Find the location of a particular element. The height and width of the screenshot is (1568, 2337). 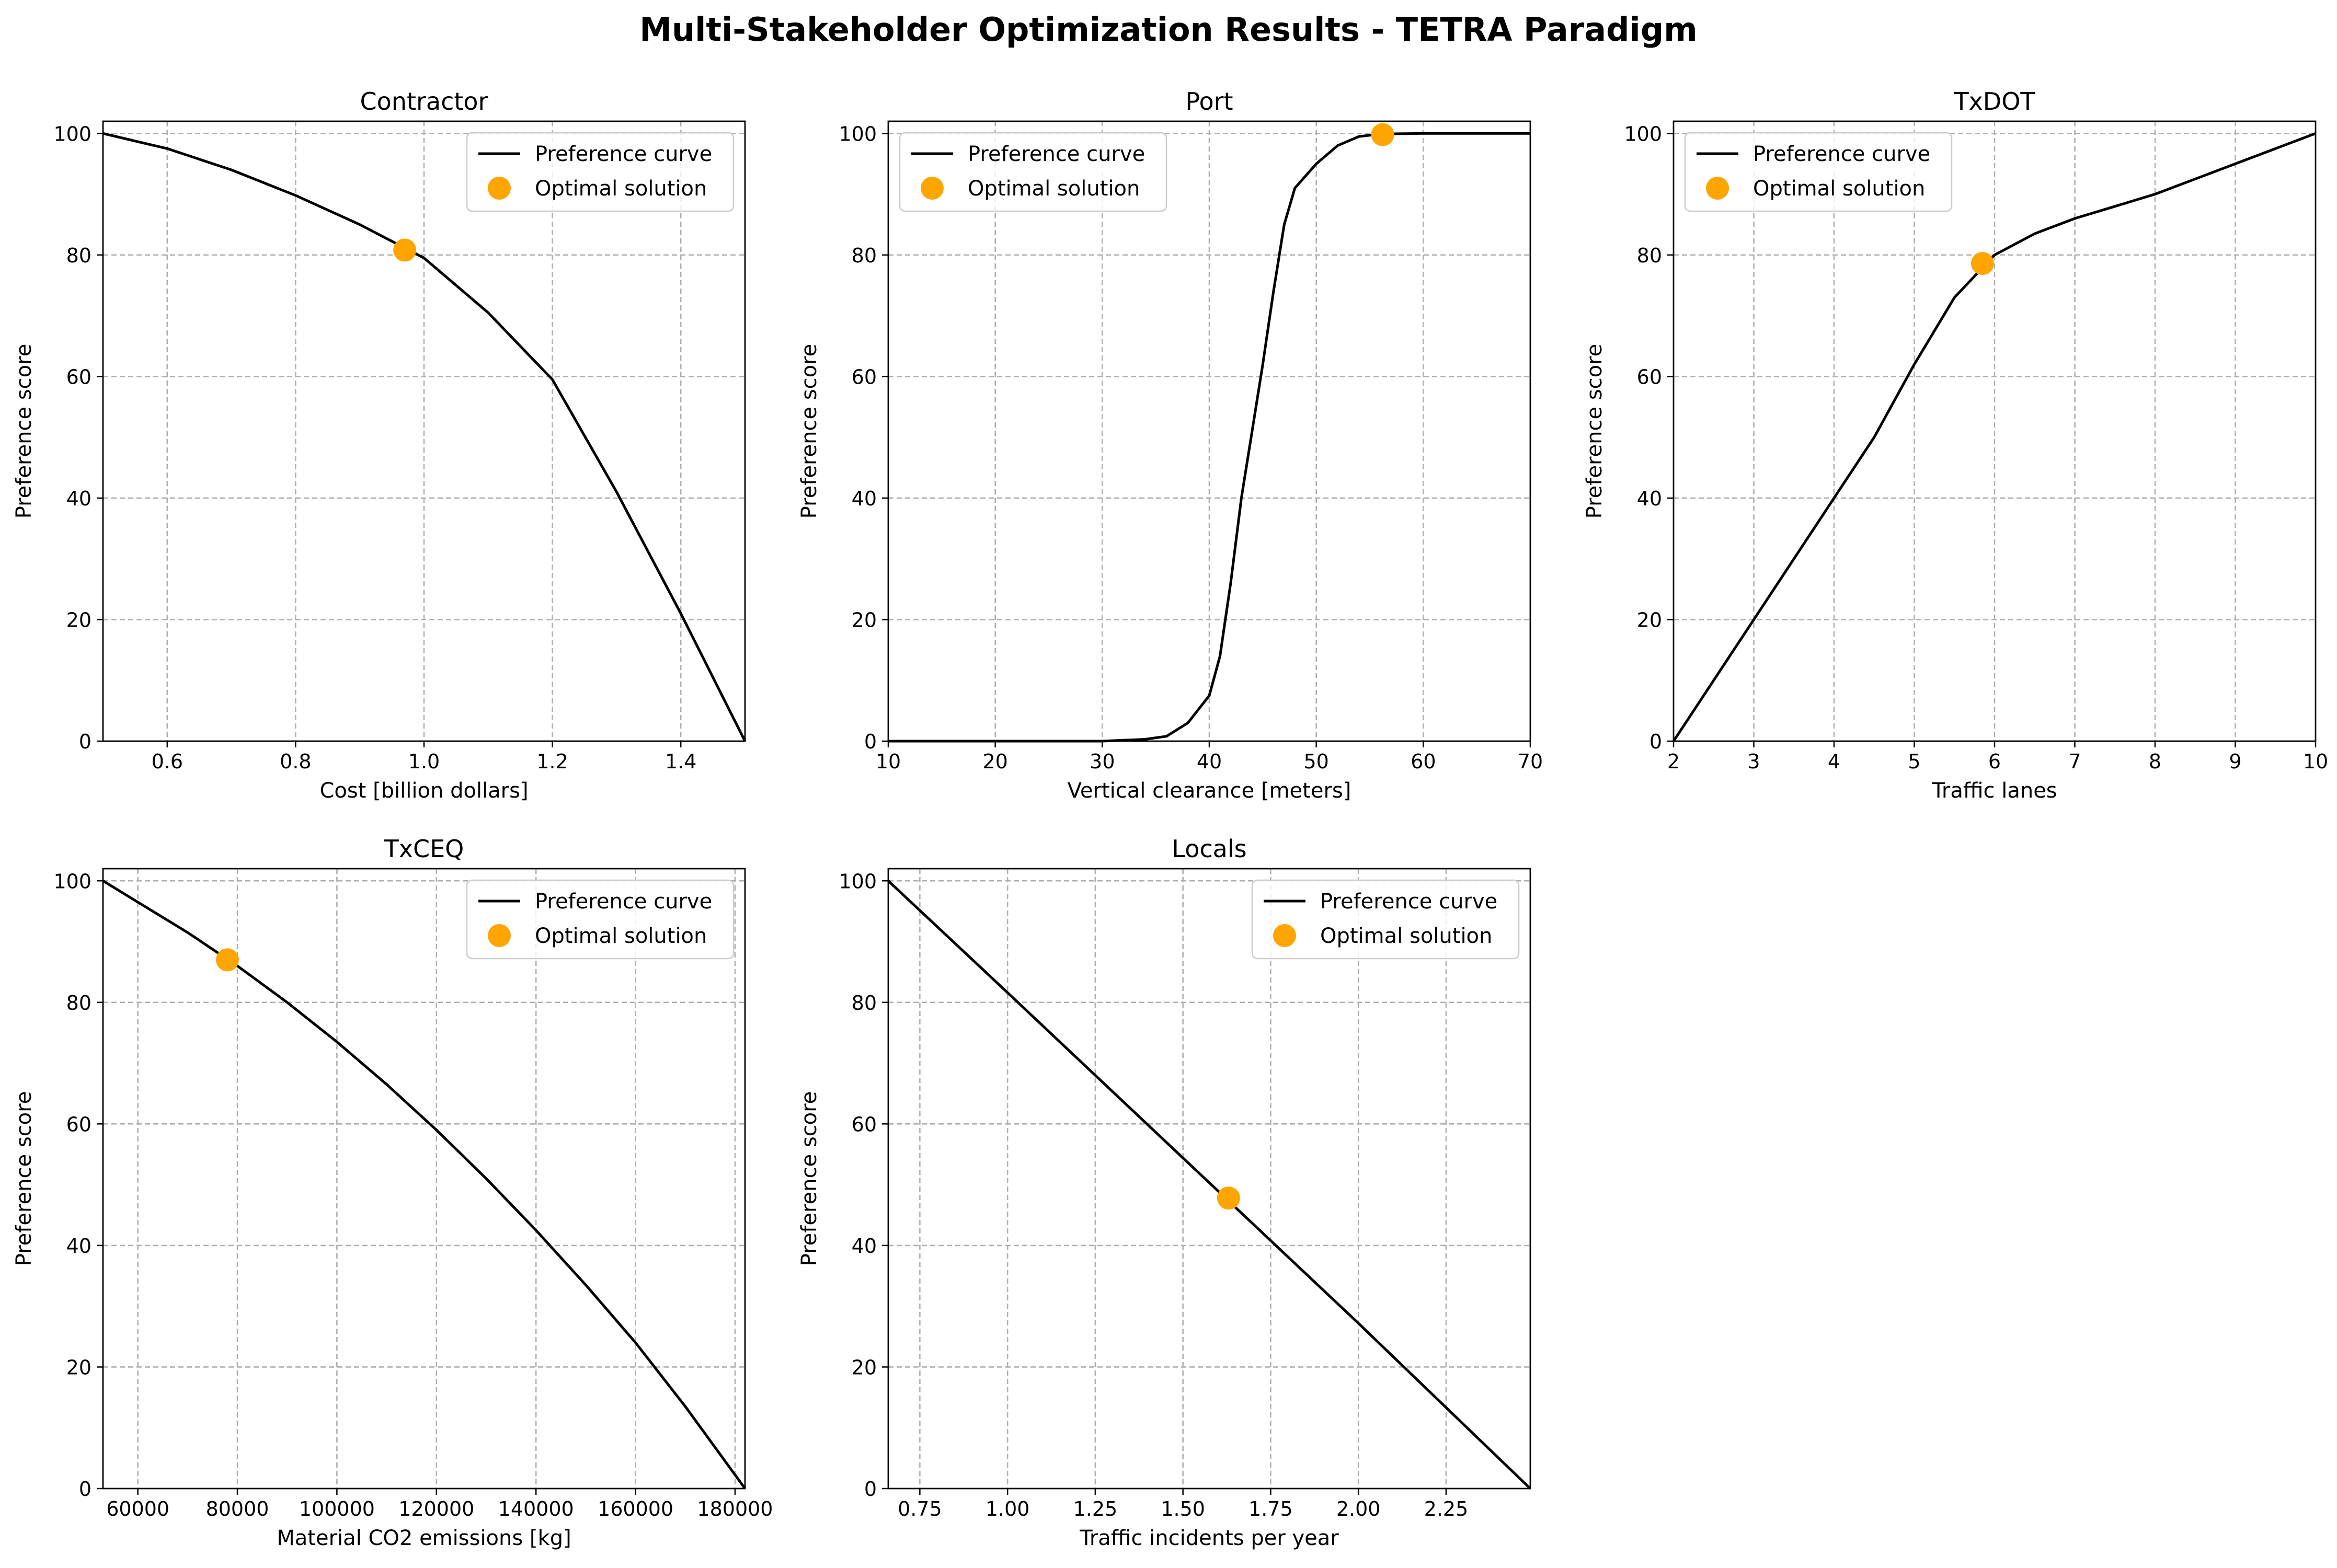

x-tick-label: 4 is located at coordinates (1834, 761).